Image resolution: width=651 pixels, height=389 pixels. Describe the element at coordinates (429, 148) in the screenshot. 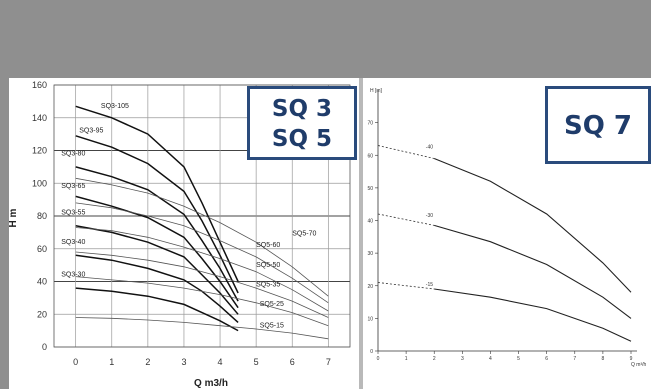

I see `series-label--40: -40` at that location.